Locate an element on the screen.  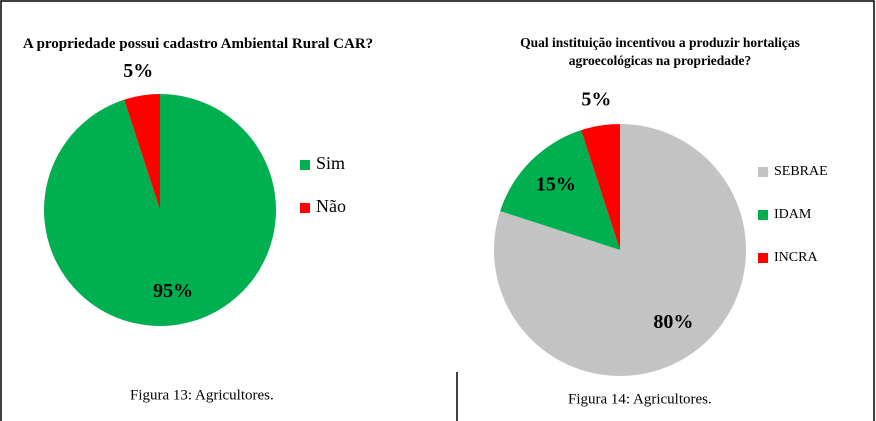
caption: Figura 14: Agricultores. is located at coordinates (640, 399).